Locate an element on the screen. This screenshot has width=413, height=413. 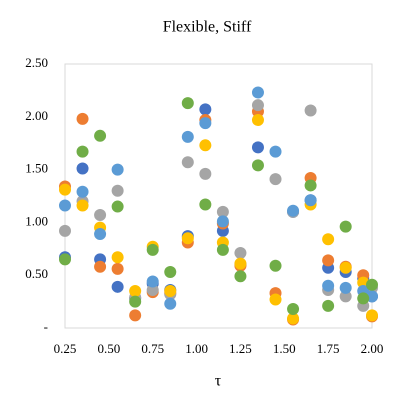
x-tick-label: 2.00 is located at coordinates (372, 348).